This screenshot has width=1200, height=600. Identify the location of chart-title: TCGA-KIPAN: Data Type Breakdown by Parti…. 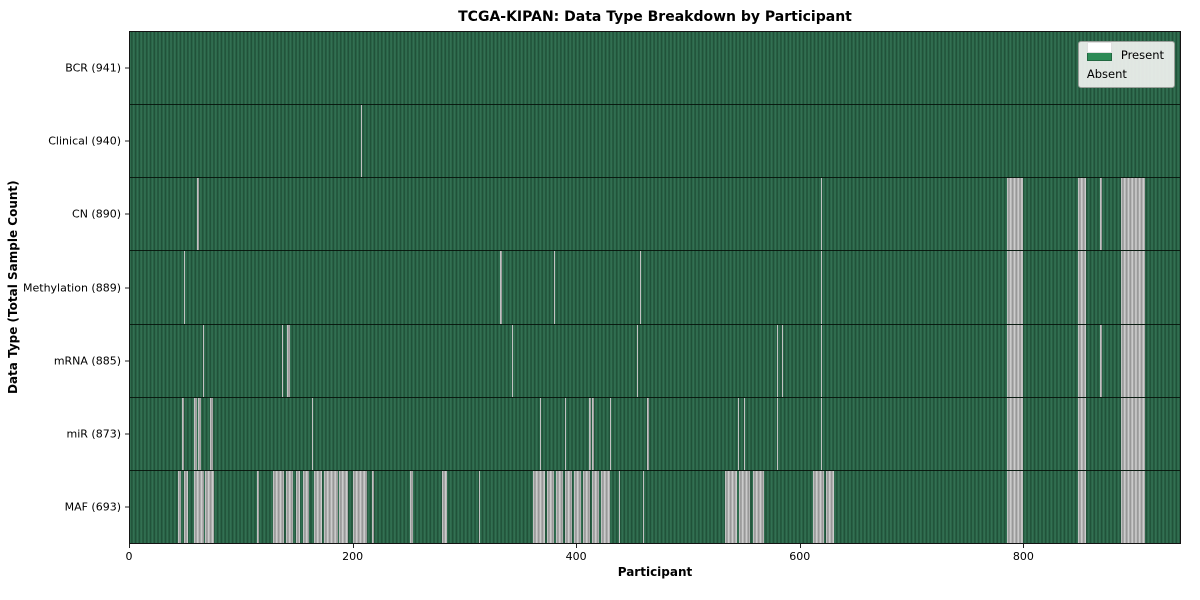
(655, 17).